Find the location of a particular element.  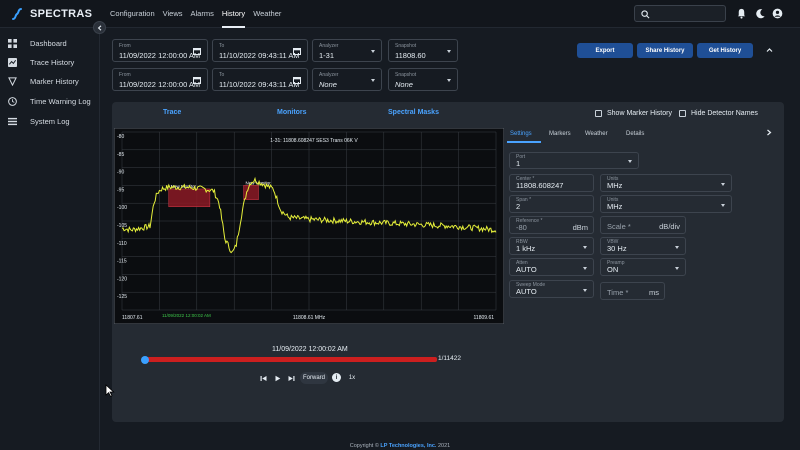

scale-input: Scale * dB/div is located at coordinates (643, 225).